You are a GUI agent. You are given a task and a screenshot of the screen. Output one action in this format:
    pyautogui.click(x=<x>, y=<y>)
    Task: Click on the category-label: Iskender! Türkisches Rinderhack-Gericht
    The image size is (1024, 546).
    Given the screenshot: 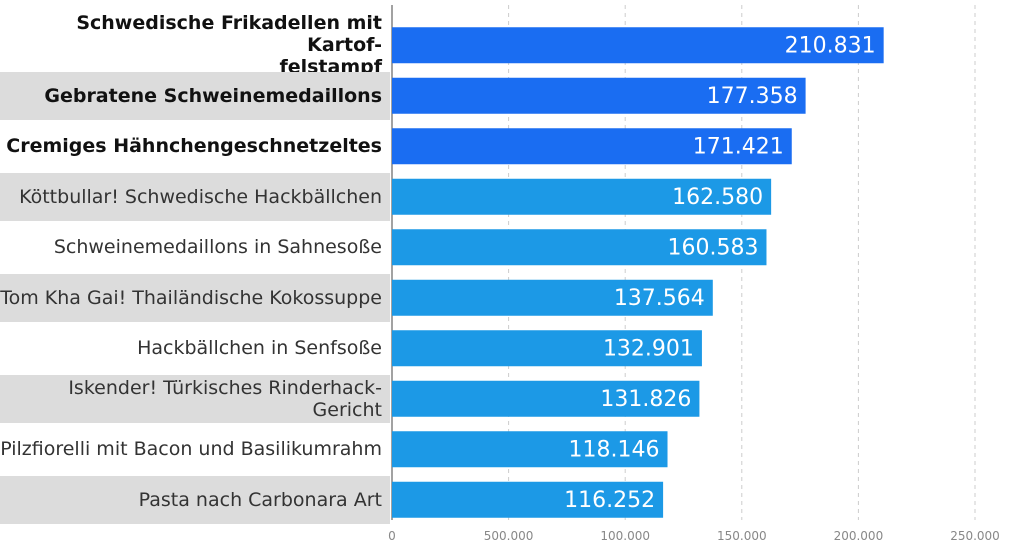 What is the action you would take?
    pyautogui.click(x=195, y=398)
    